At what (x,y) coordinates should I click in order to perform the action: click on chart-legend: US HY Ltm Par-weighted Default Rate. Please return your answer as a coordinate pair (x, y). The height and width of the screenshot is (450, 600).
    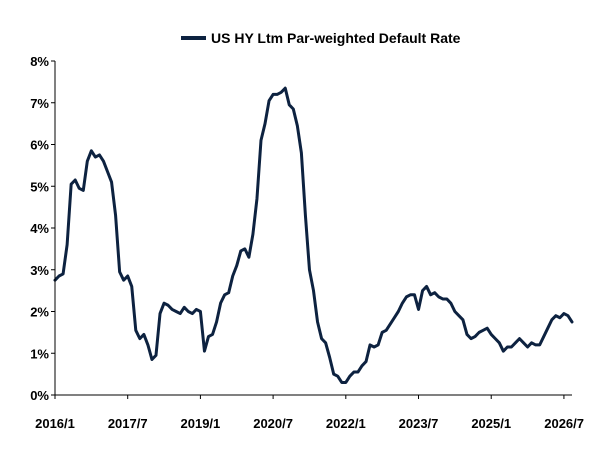
    Looking at the image, I should click on (321, 38).